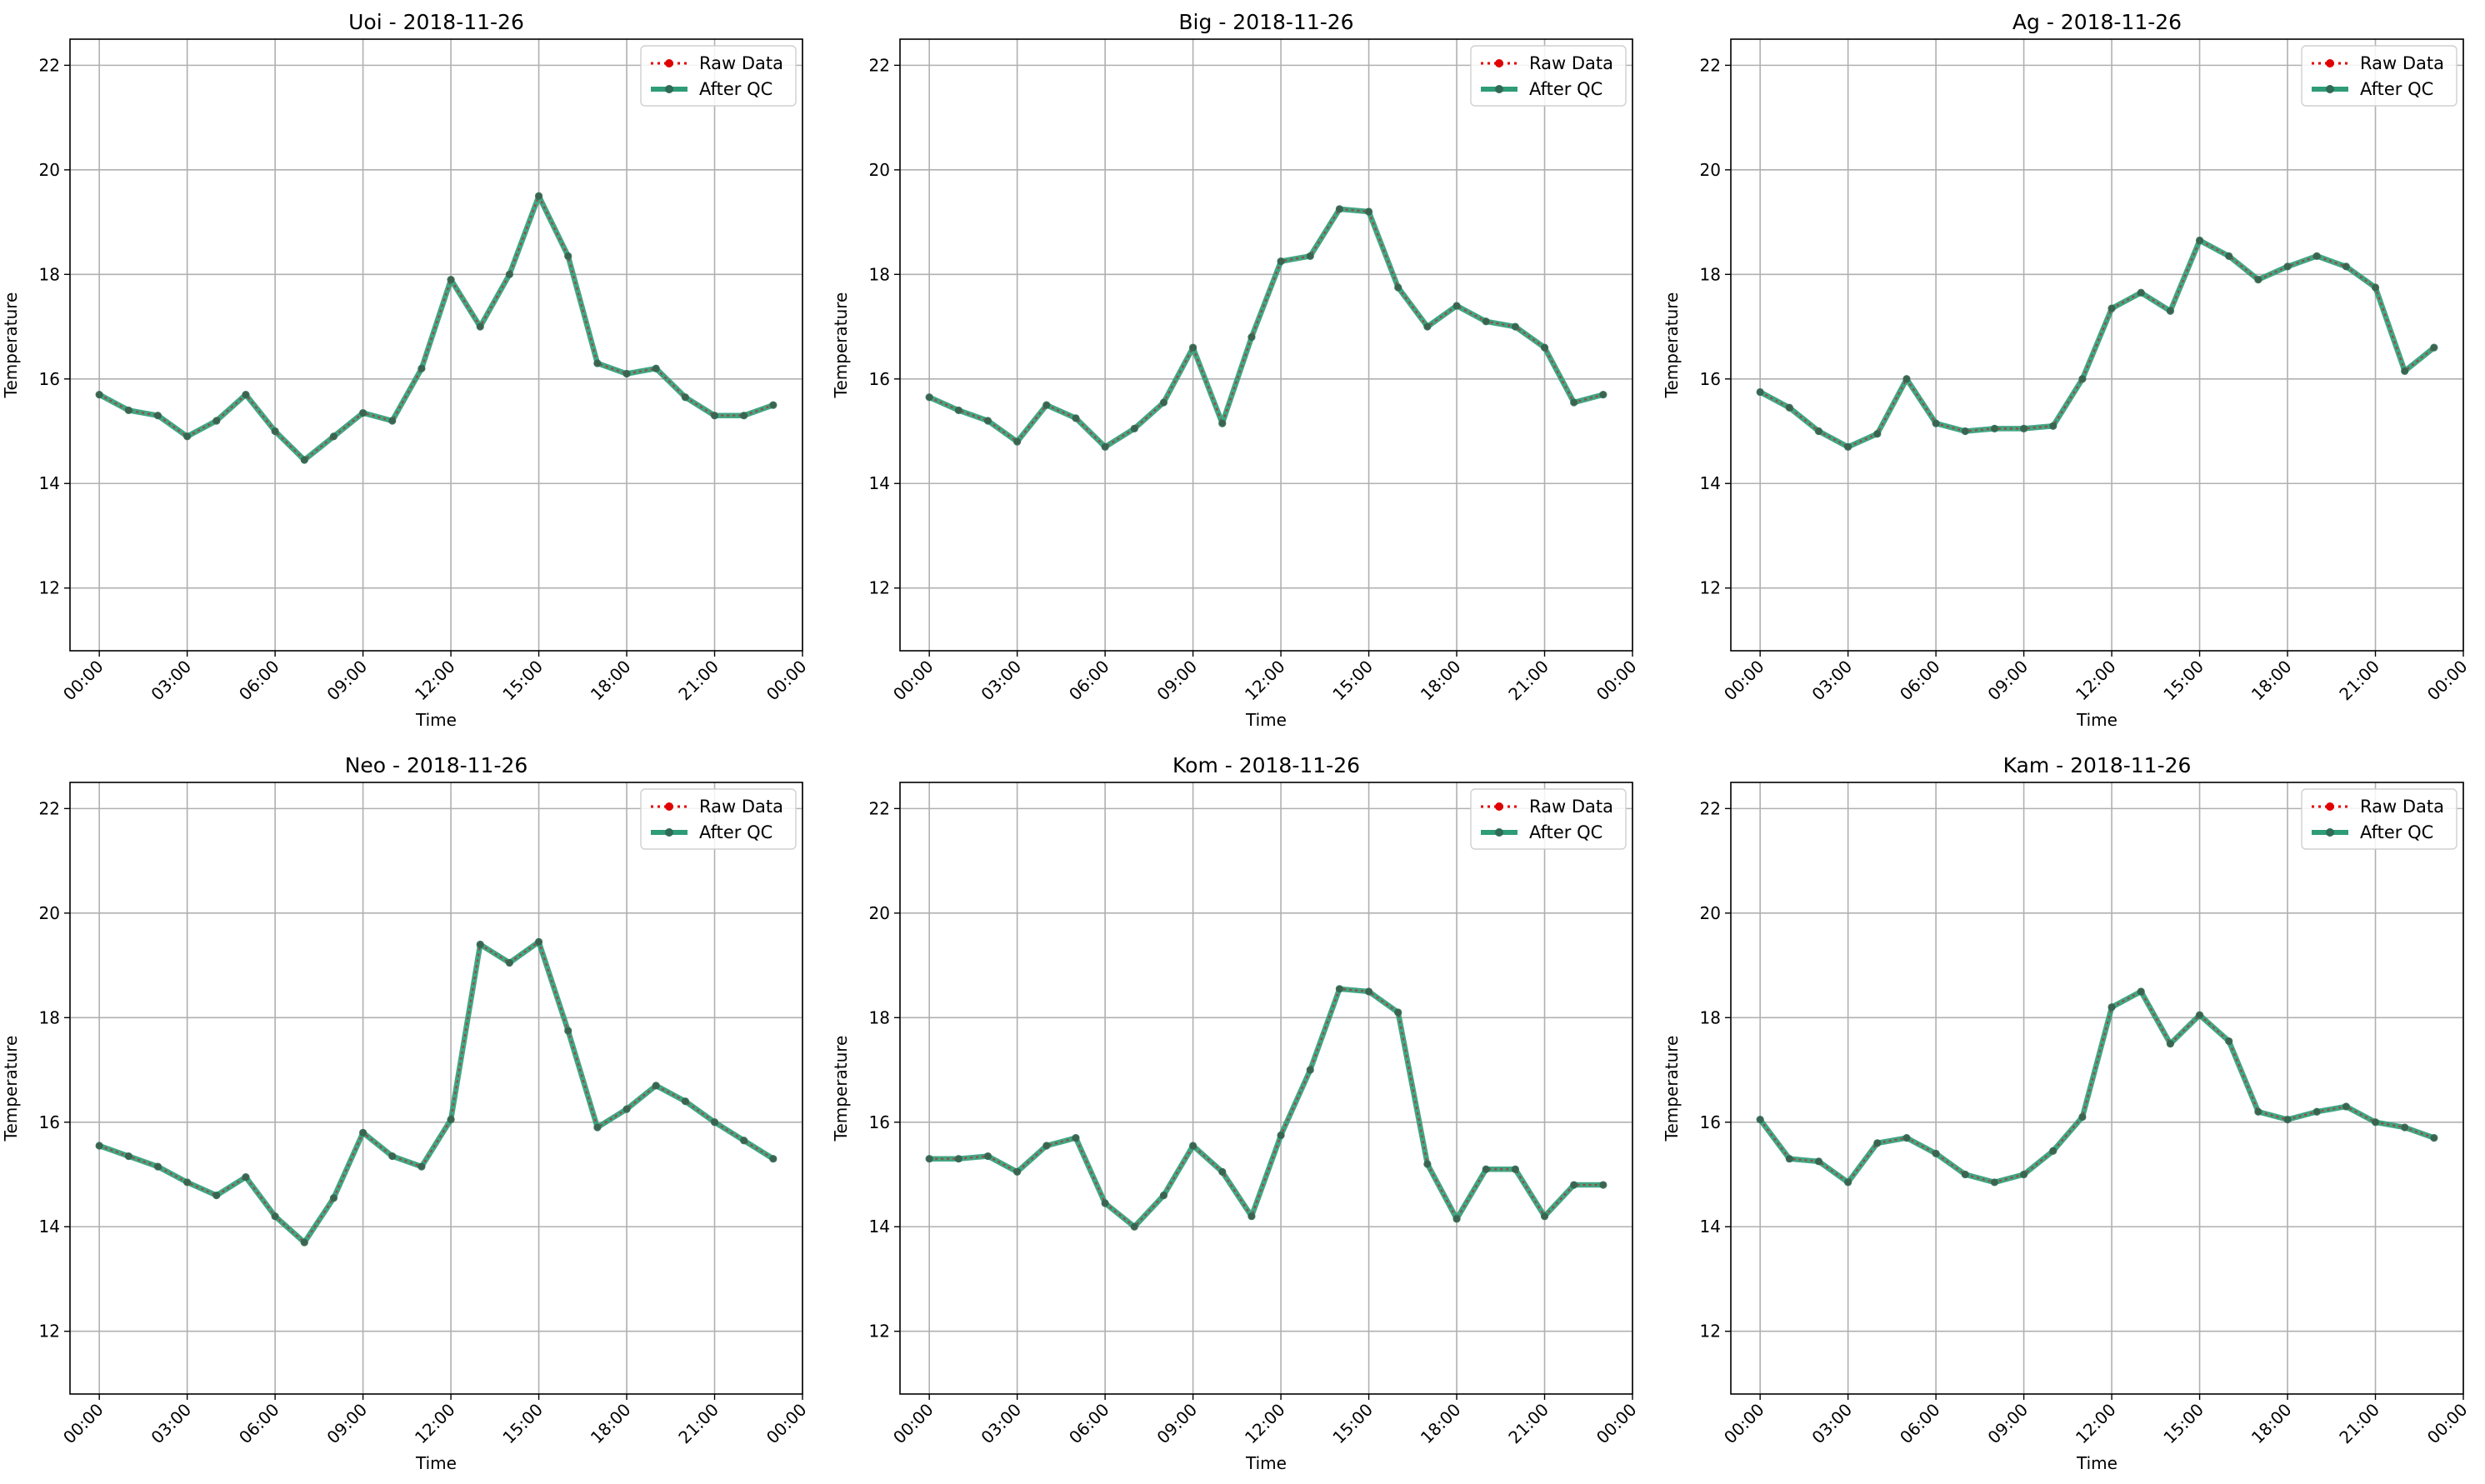 This screenshot has height=1484, width=2485. Describe the element at coordinates (436, 22) in the screenshot. I see `chart-title: Uoi - 2018-11-26` at that location.